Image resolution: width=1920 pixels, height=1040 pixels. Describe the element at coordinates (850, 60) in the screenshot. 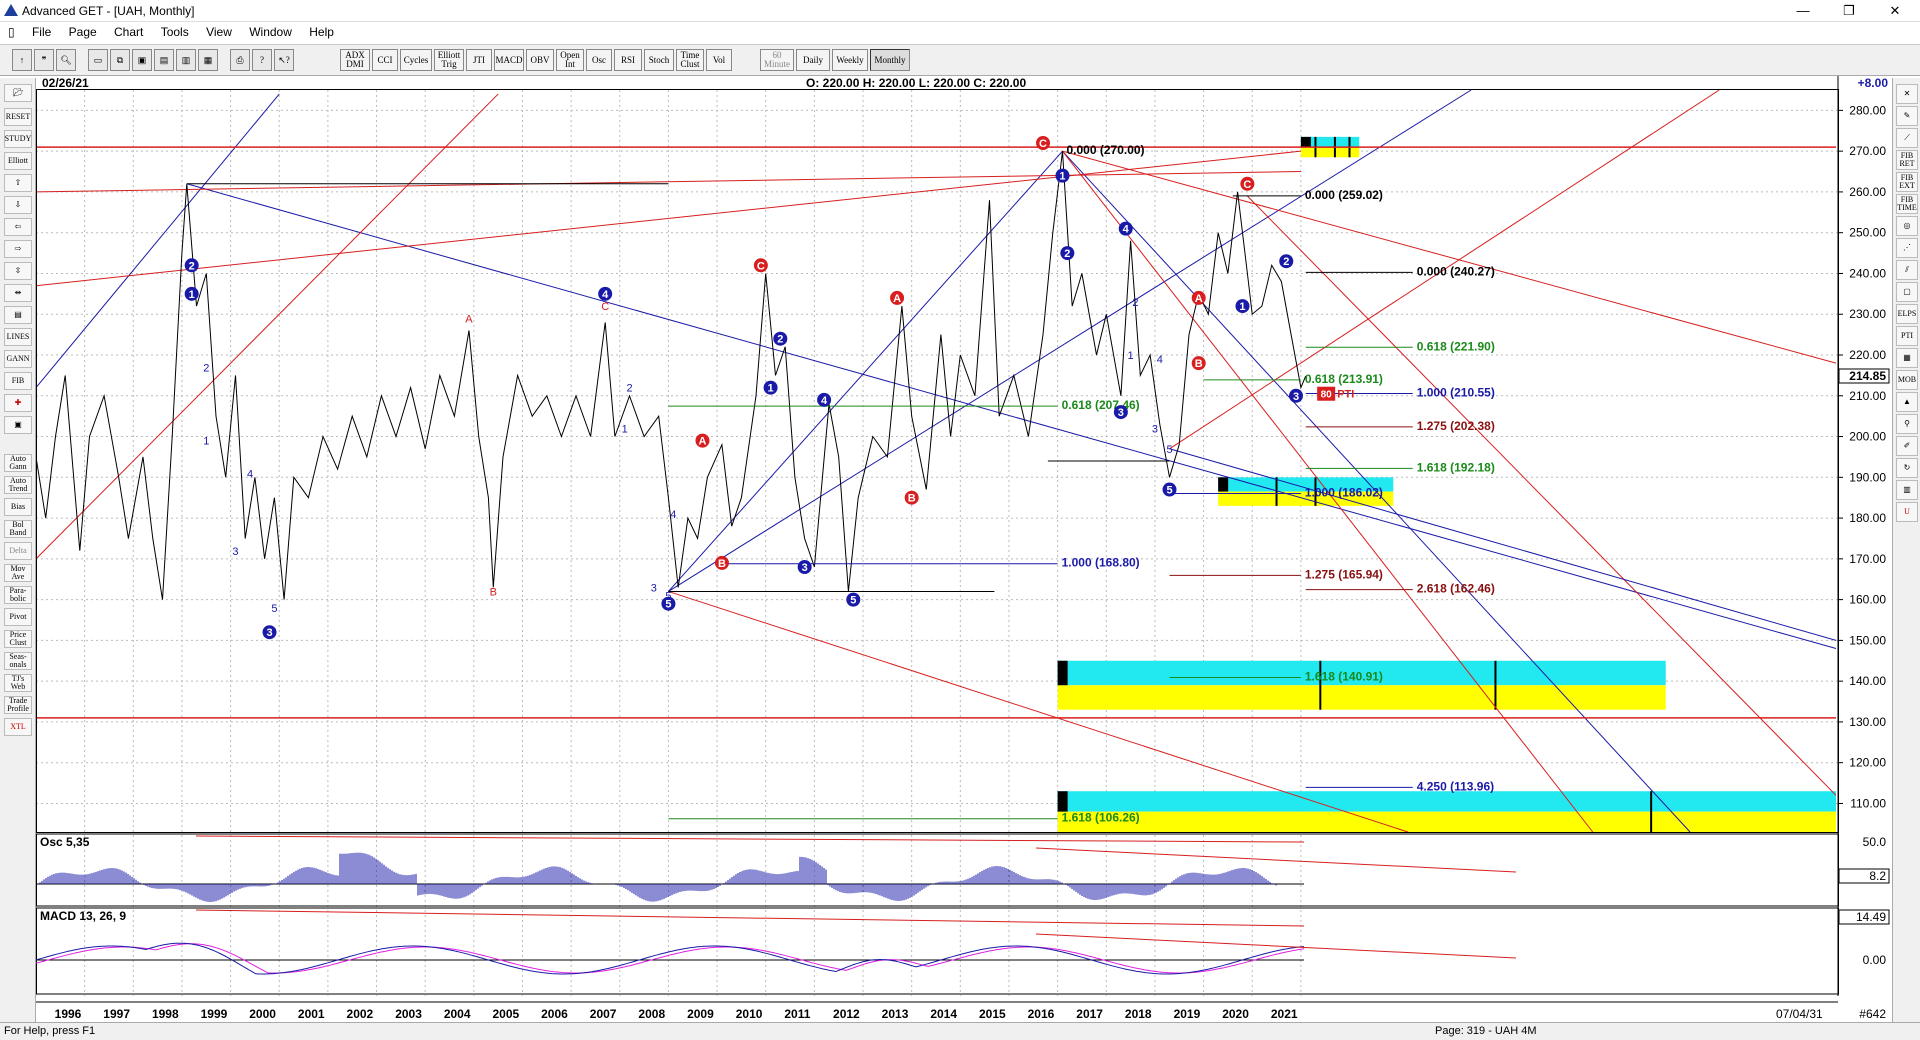

I see `btn-weekly: Weekly` at that location.